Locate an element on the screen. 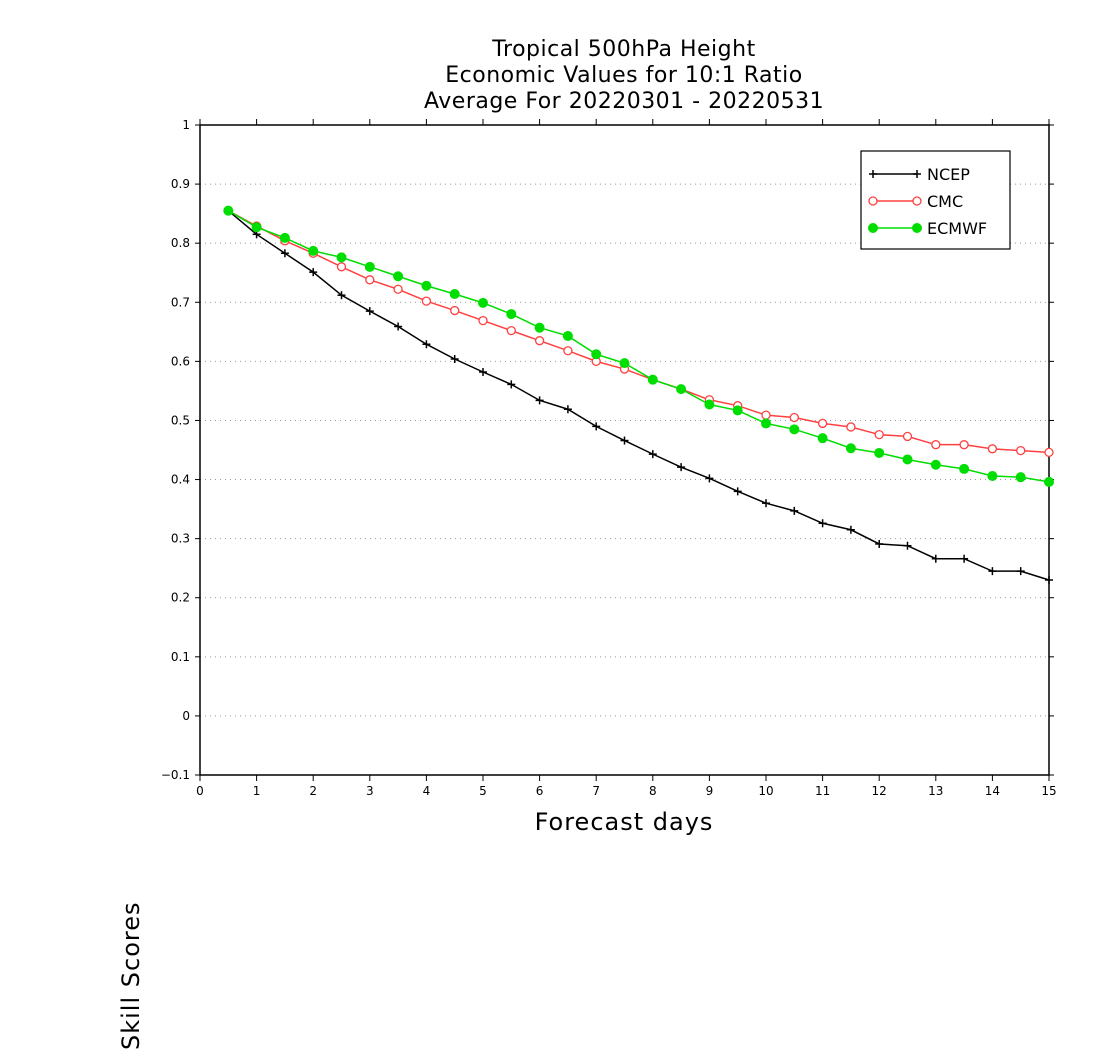 The image size is (1100, 1050). y-tick-label: 0.6 is located at coordinates (180, 361).